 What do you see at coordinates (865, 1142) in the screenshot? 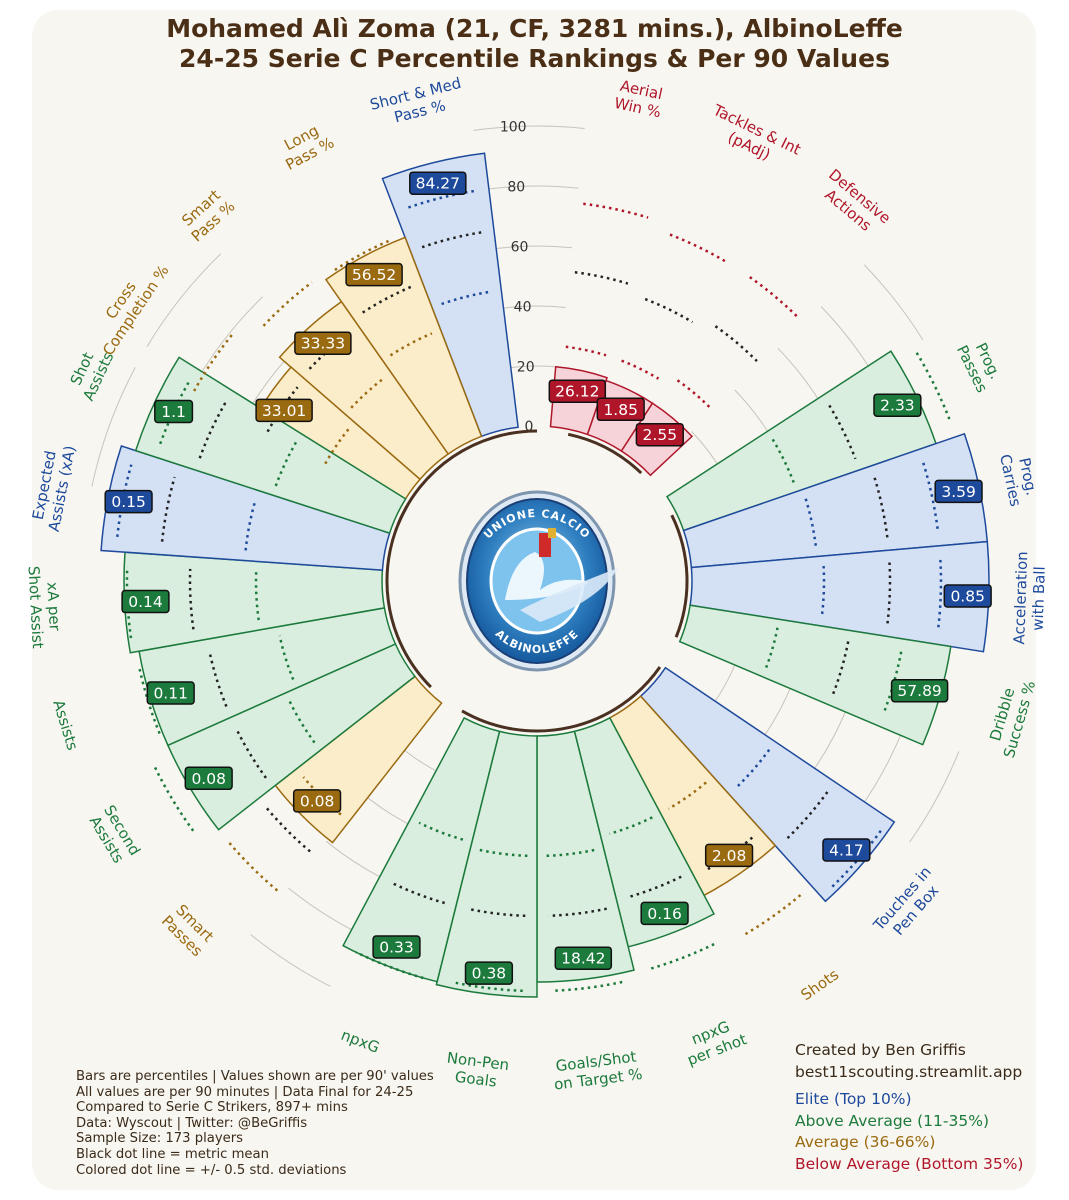
I see `legend-average: Average (36-66%)` at bounding box center [865, 1142].